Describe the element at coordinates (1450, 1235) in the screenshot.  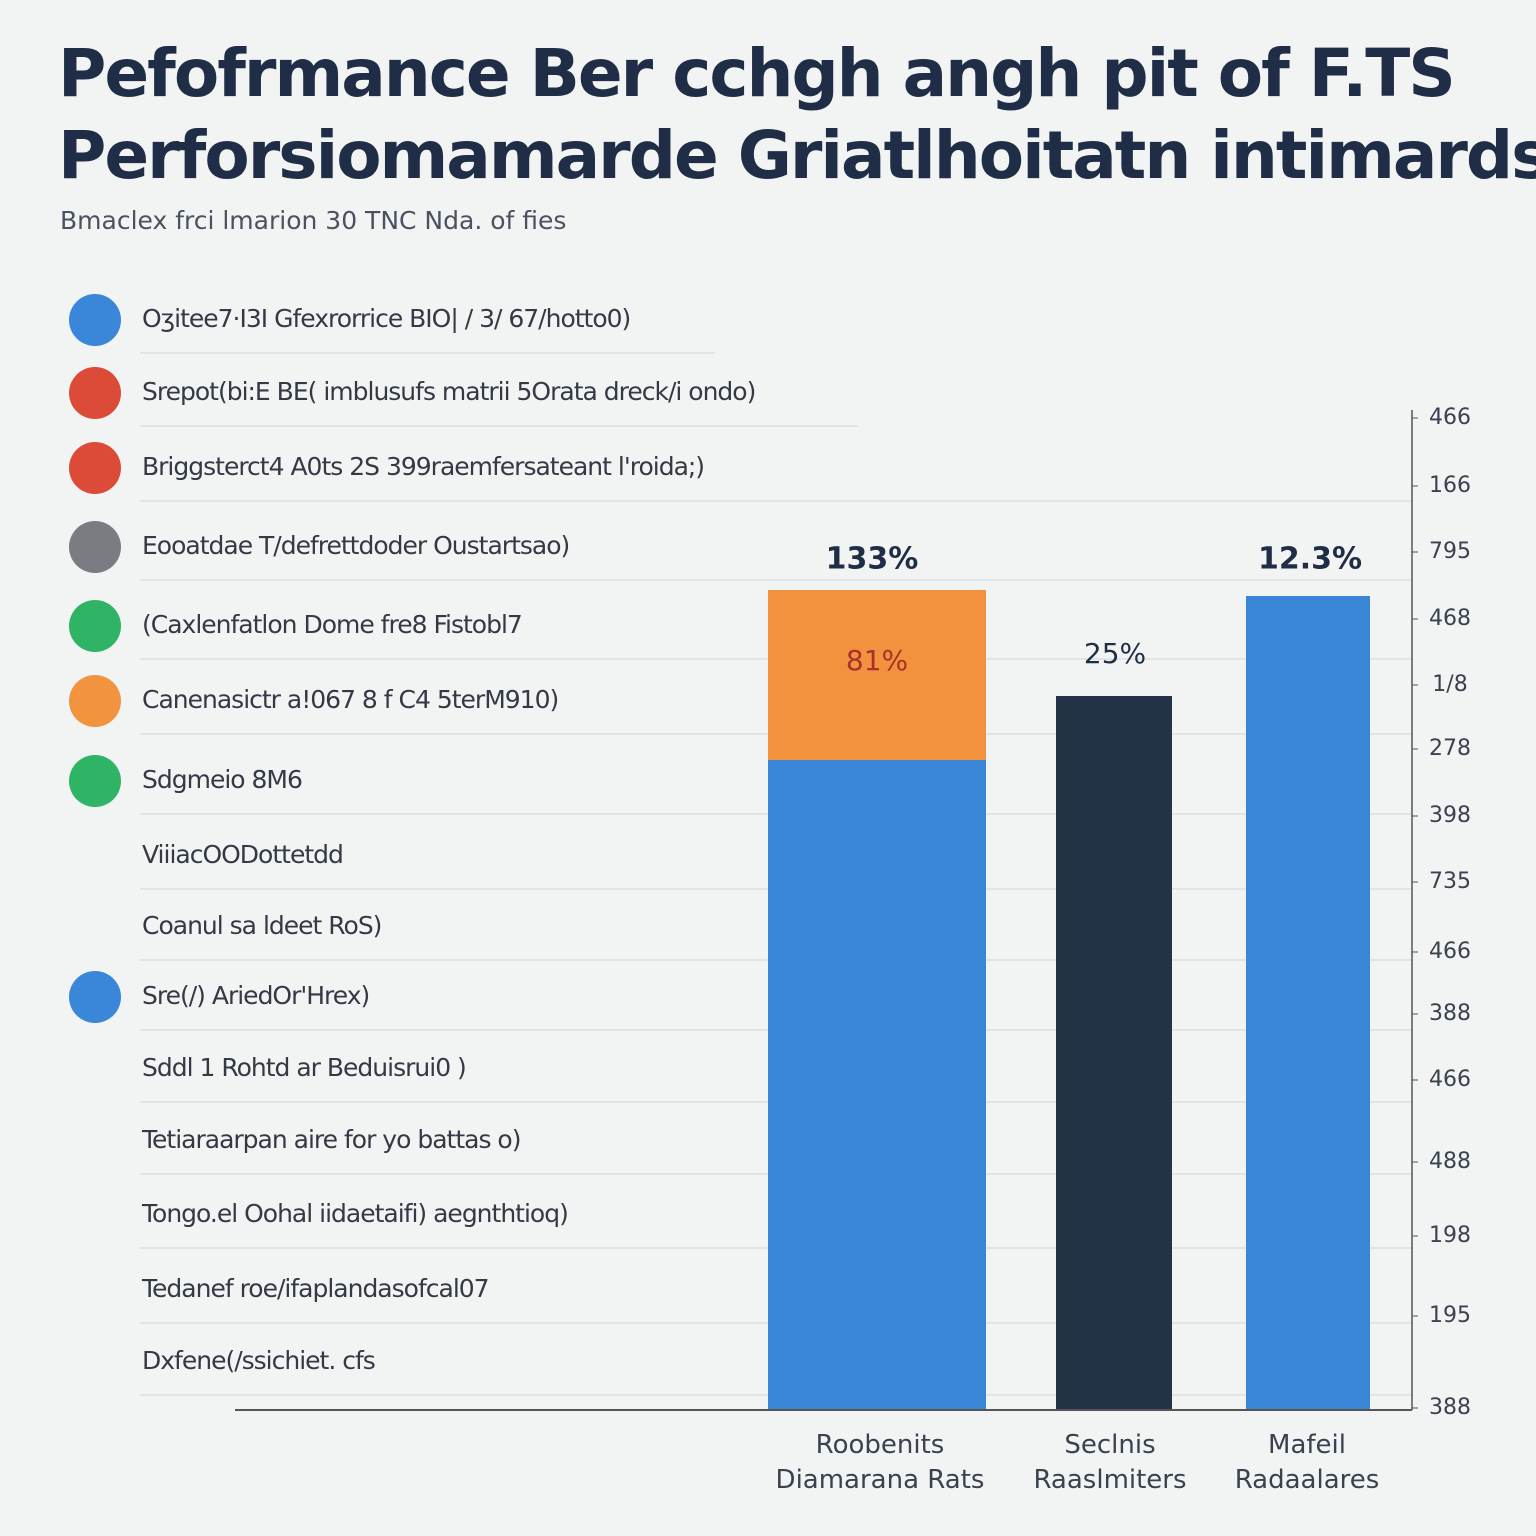
I see `y-tick-label: 198` at that location.